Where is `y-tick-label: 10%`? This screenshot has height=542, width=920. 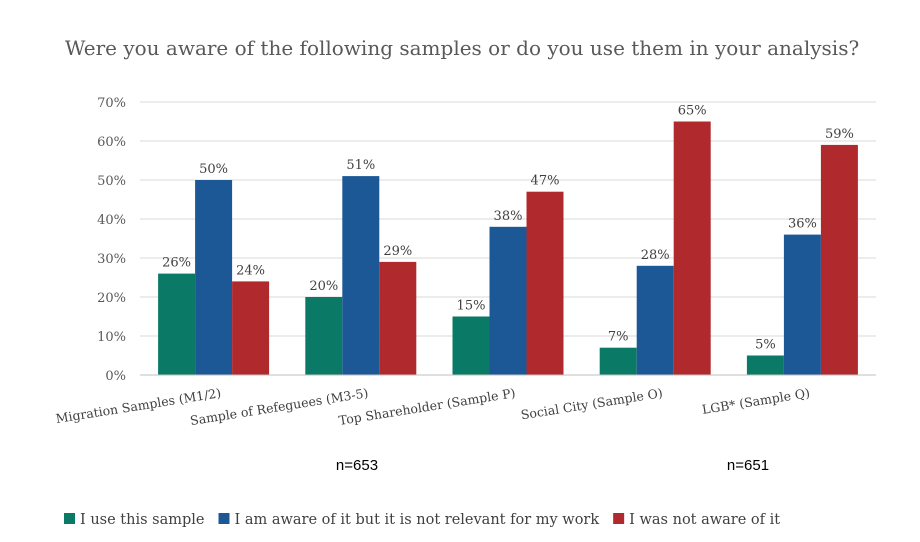 y-tick-label: 10% is located at coordinates (111, 337).